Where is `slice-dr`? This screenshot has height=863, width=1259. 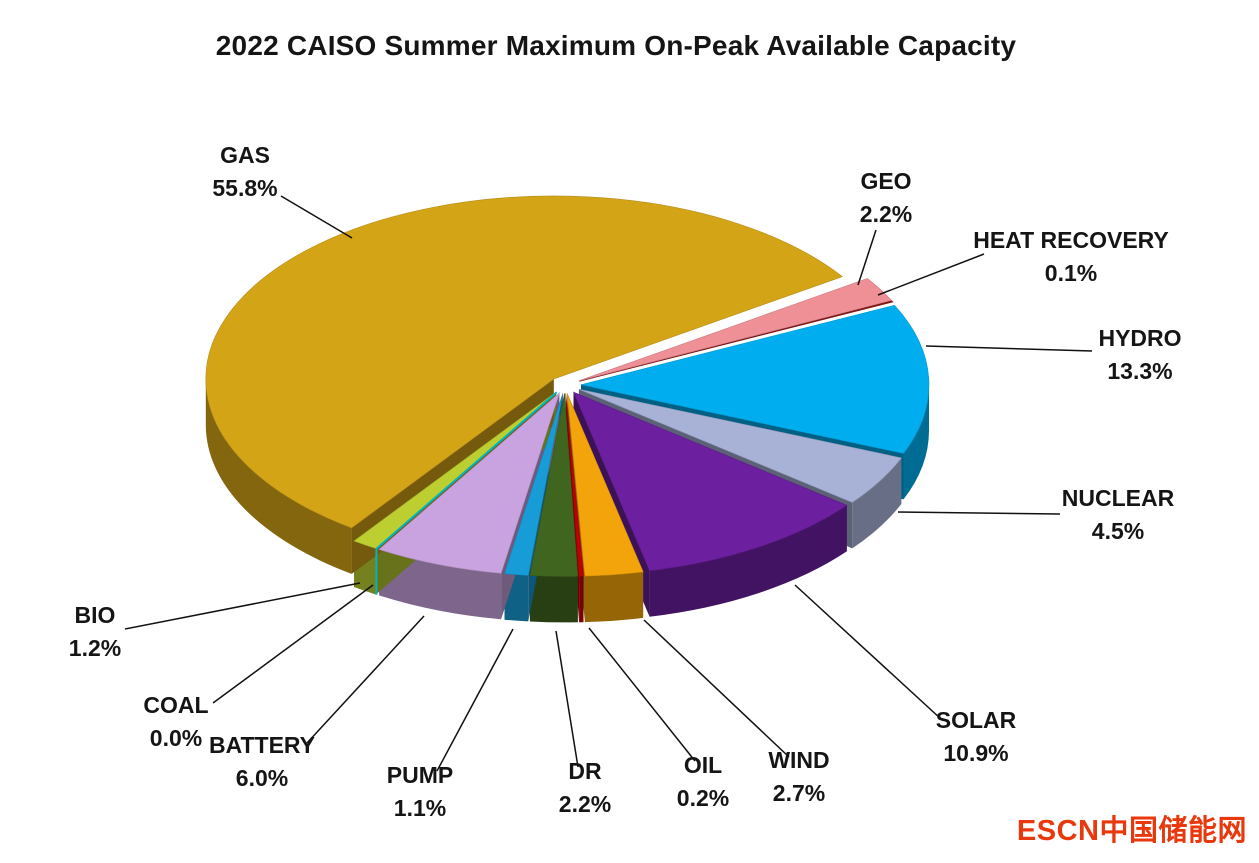 slice-dr is located at coordinates (554, 485).